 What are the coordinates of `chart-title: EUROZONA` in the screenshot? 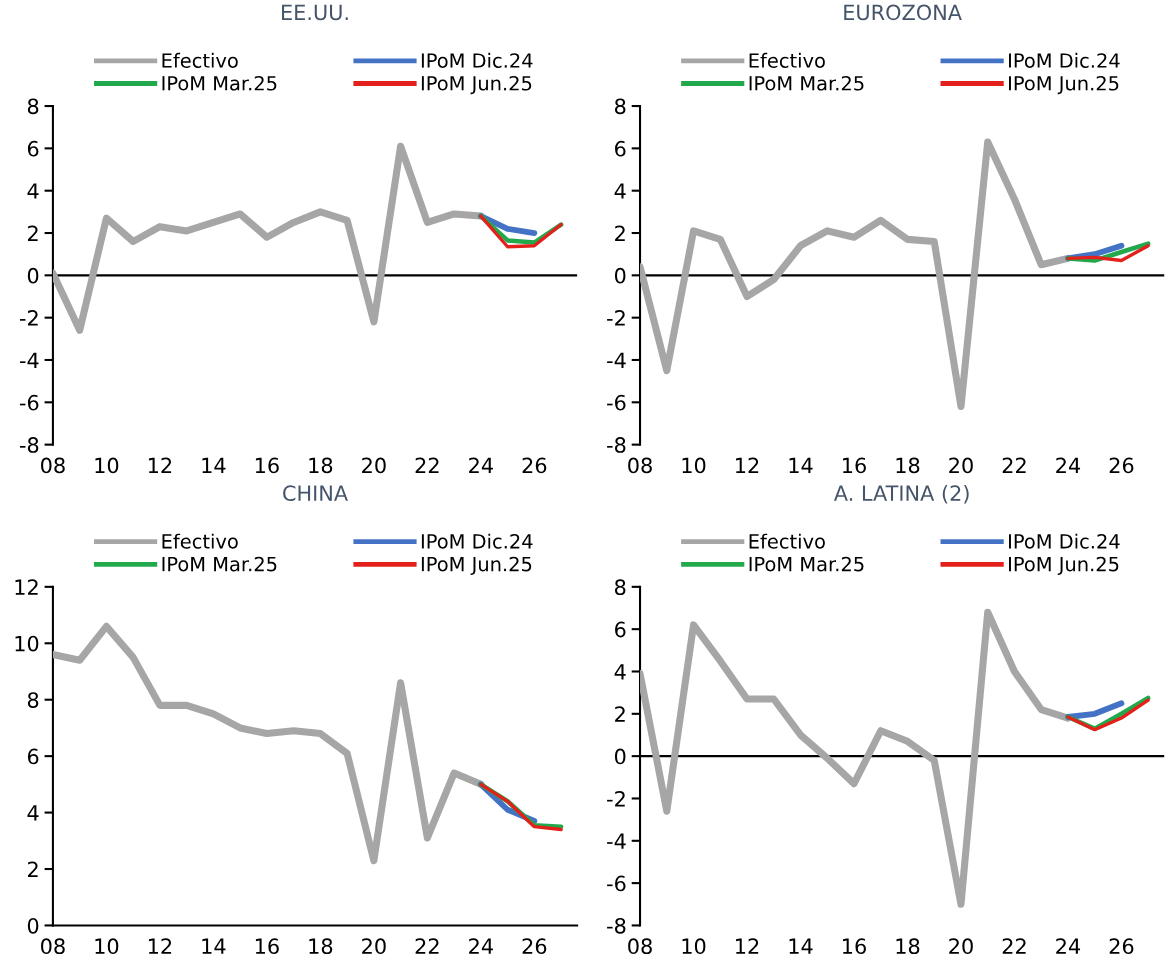 It's located at (903, 12).